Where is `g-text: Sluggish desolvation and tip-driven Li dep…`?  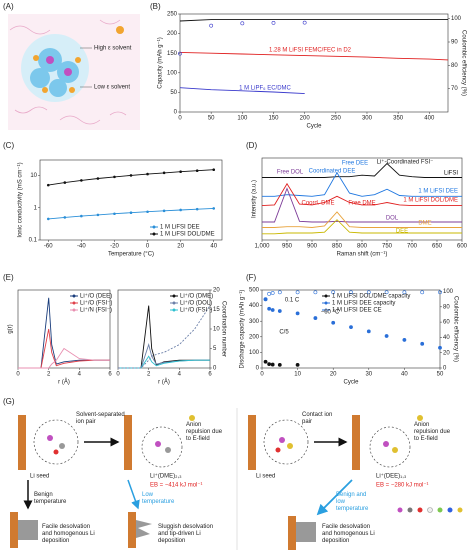 g-text: Sluggish desolvation and tip-driven Li dep… is located at coordinates (185, 534).